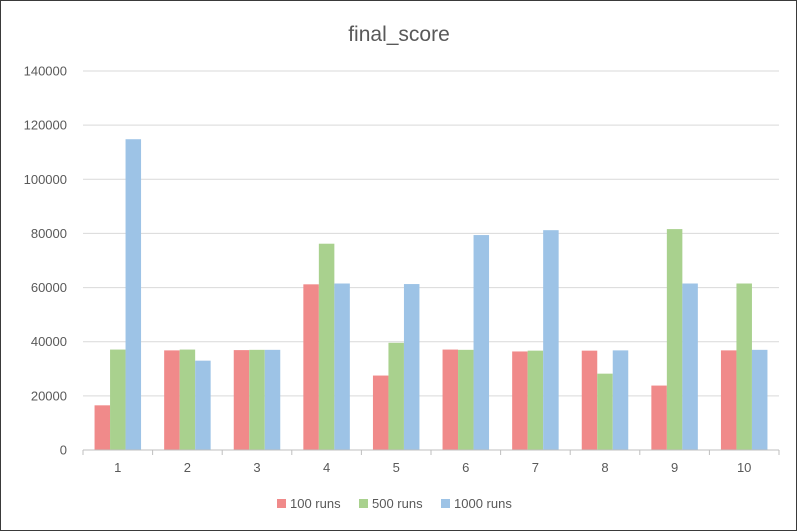 The image size is (797, 531). What do you see at coordinates (256, 467) in the screenshot?
I see `x-tick-label: 3` at bounding box center [256, 467].